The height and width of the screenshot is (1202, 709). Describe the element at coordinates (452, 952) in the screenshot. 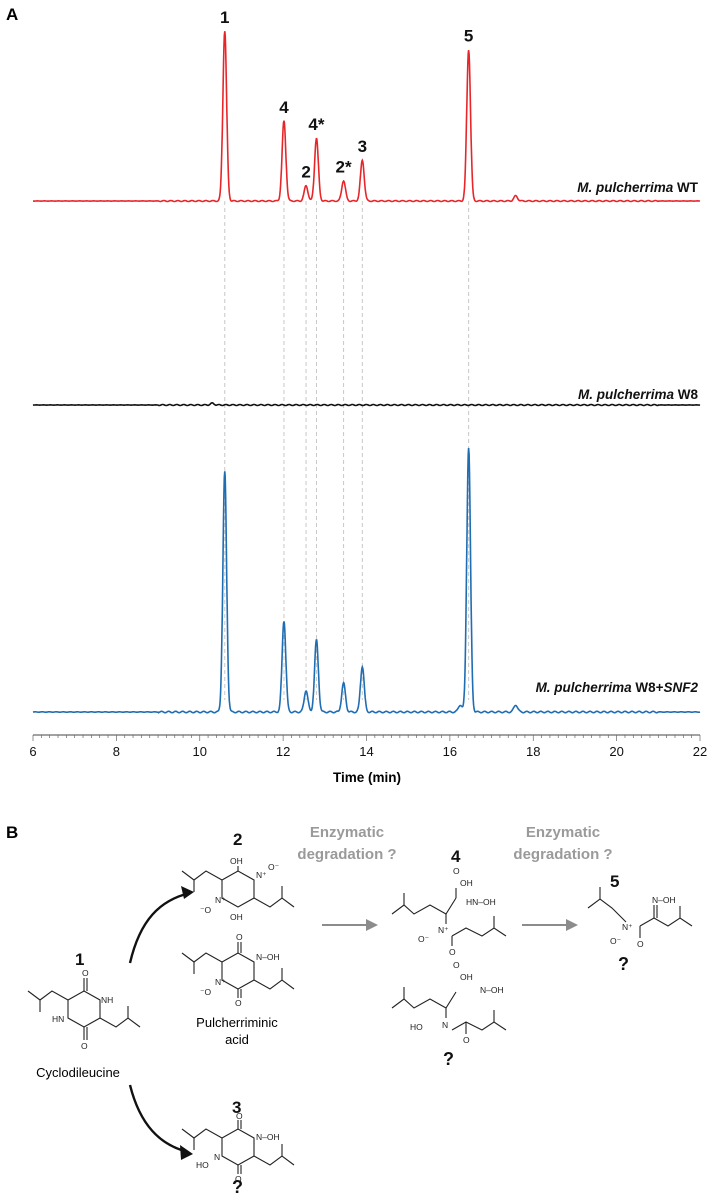

I see `compound-4-o-bottom: O` at that location.